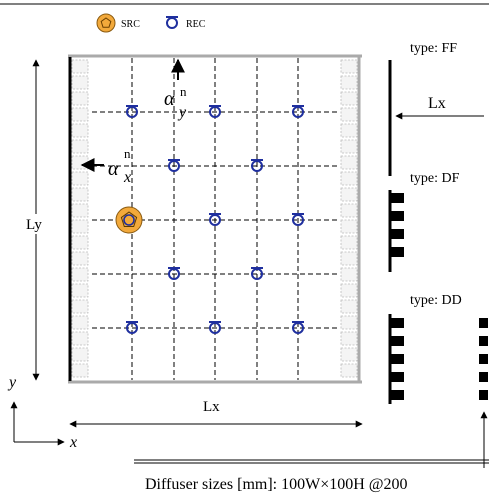  Describe the element at coordinates (127, 153) in the screenshot. I see `alpha-x-sup: n` at that location.